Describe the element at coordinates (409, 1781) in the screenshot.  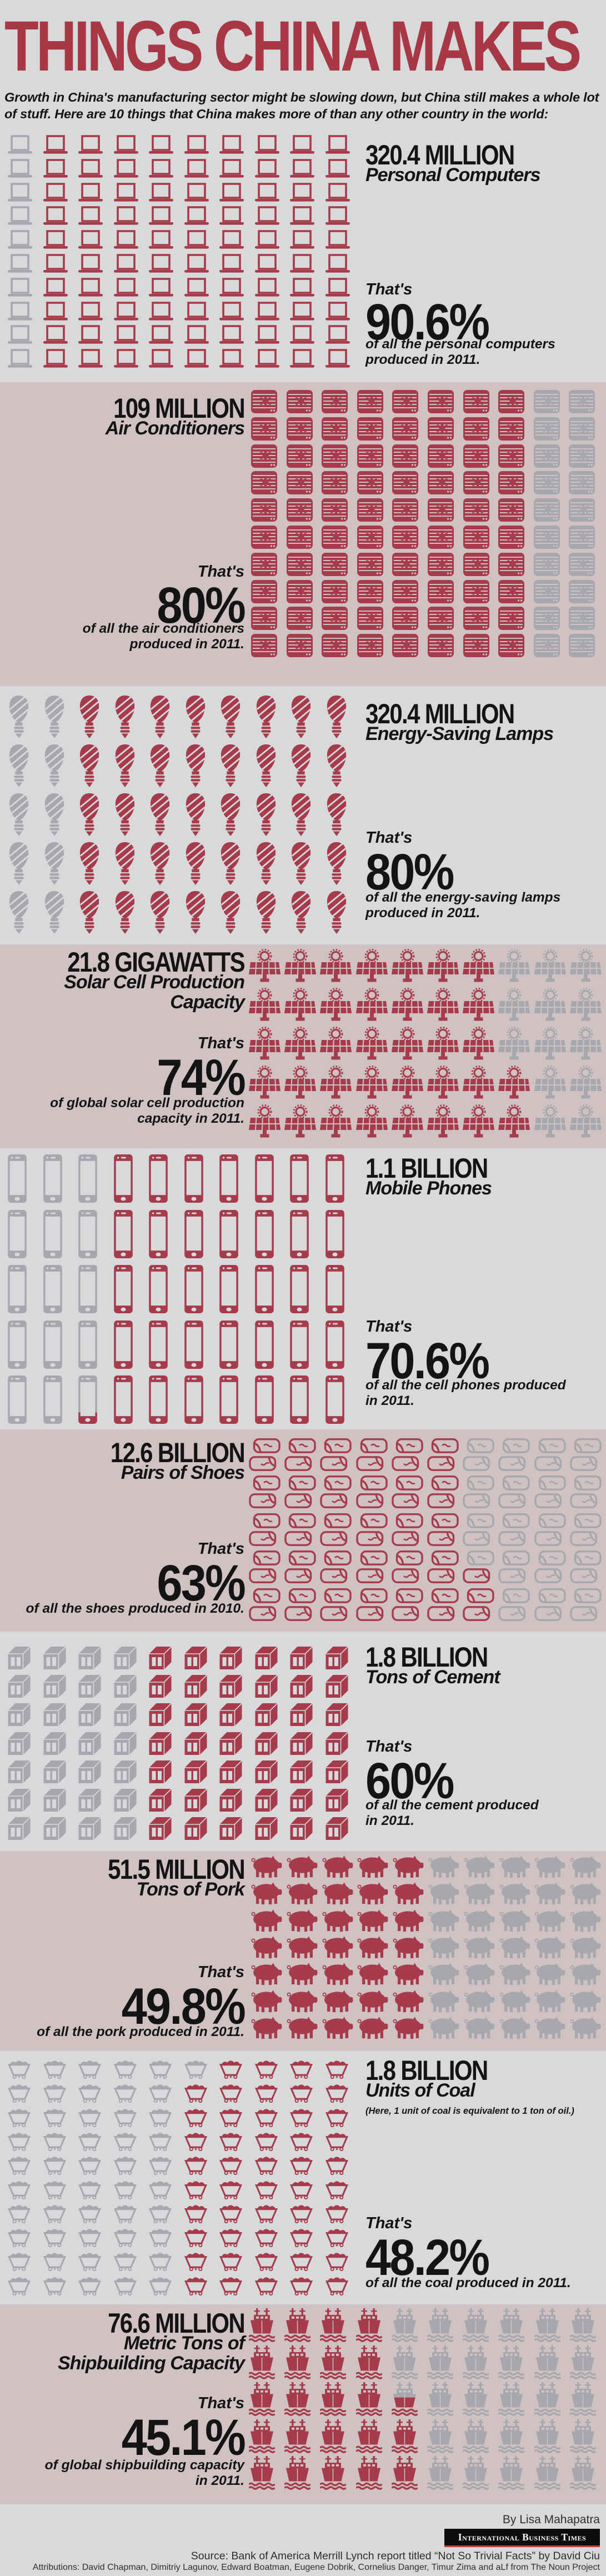
I see `percent-value: 60%` at that location.